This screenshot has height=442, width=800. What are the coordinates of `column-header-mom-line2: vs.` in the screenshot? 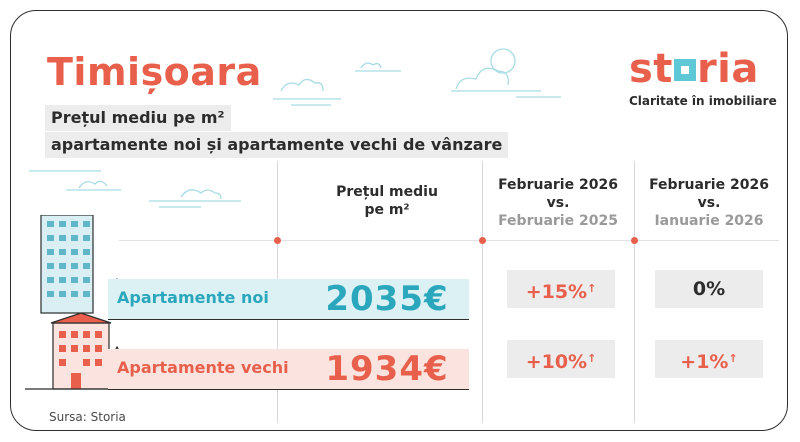 It's located at (709, 203).